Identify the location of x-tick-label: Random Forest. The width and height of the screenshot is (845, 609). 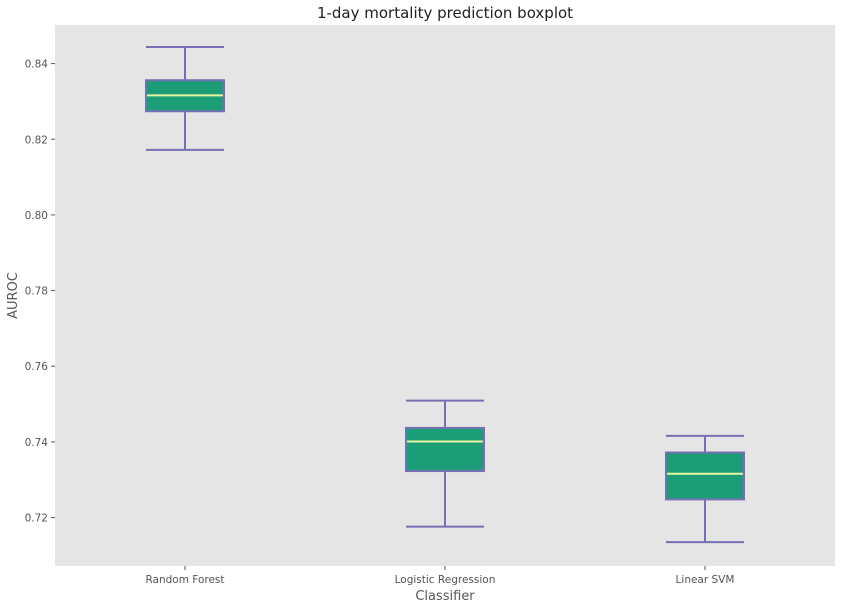
(184, 580).